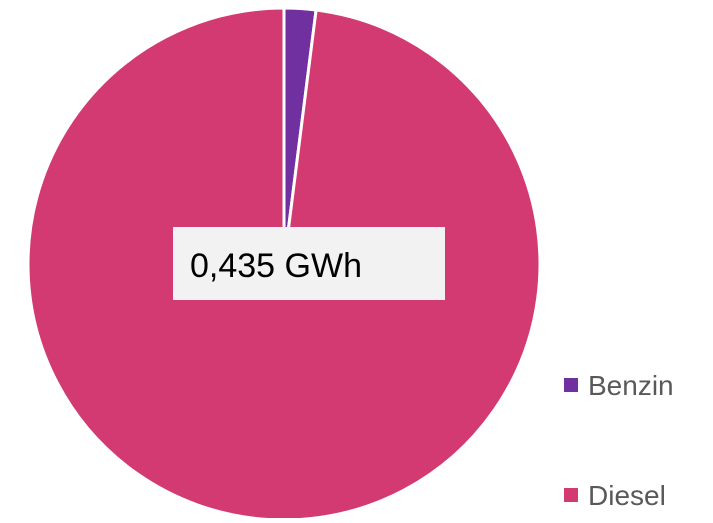 The height and width of the screenshot is (523, 713). Describe the element at coordinates (571, 385) in the screenshot. I see `legend-swatch-benzin` at that location.